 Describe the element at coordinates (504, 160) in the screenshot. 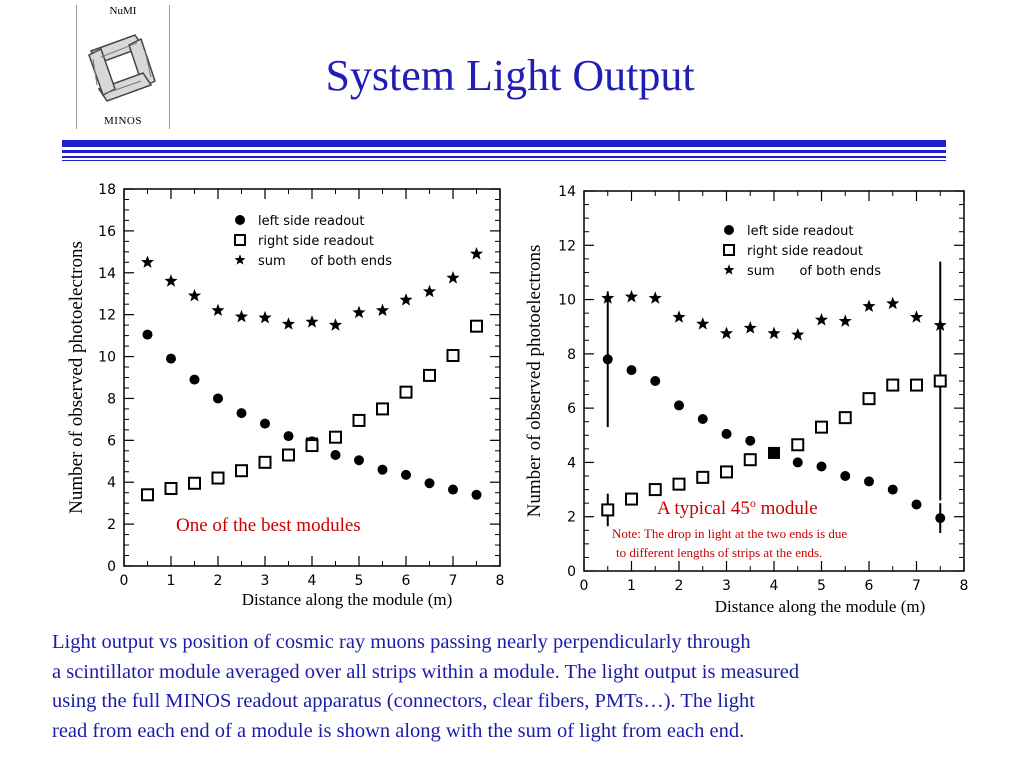

I see `title-rule-hairline` at that location.